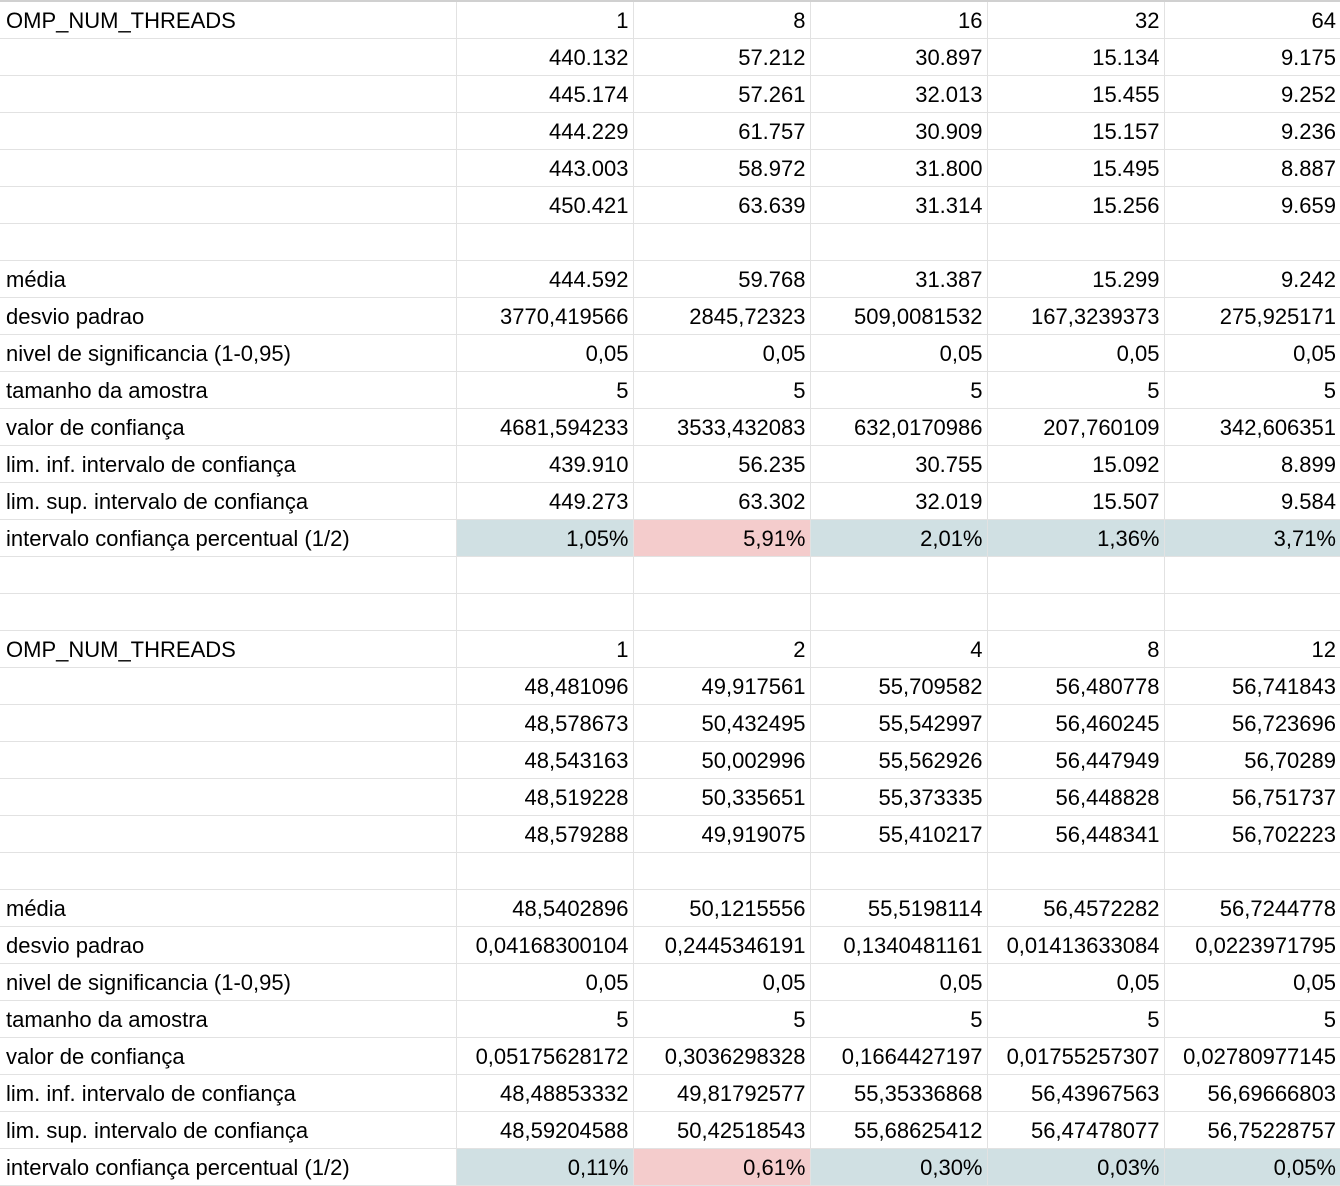  I want to click on stat-label: nivel de significancia (1-0,95), so click(228, 982).